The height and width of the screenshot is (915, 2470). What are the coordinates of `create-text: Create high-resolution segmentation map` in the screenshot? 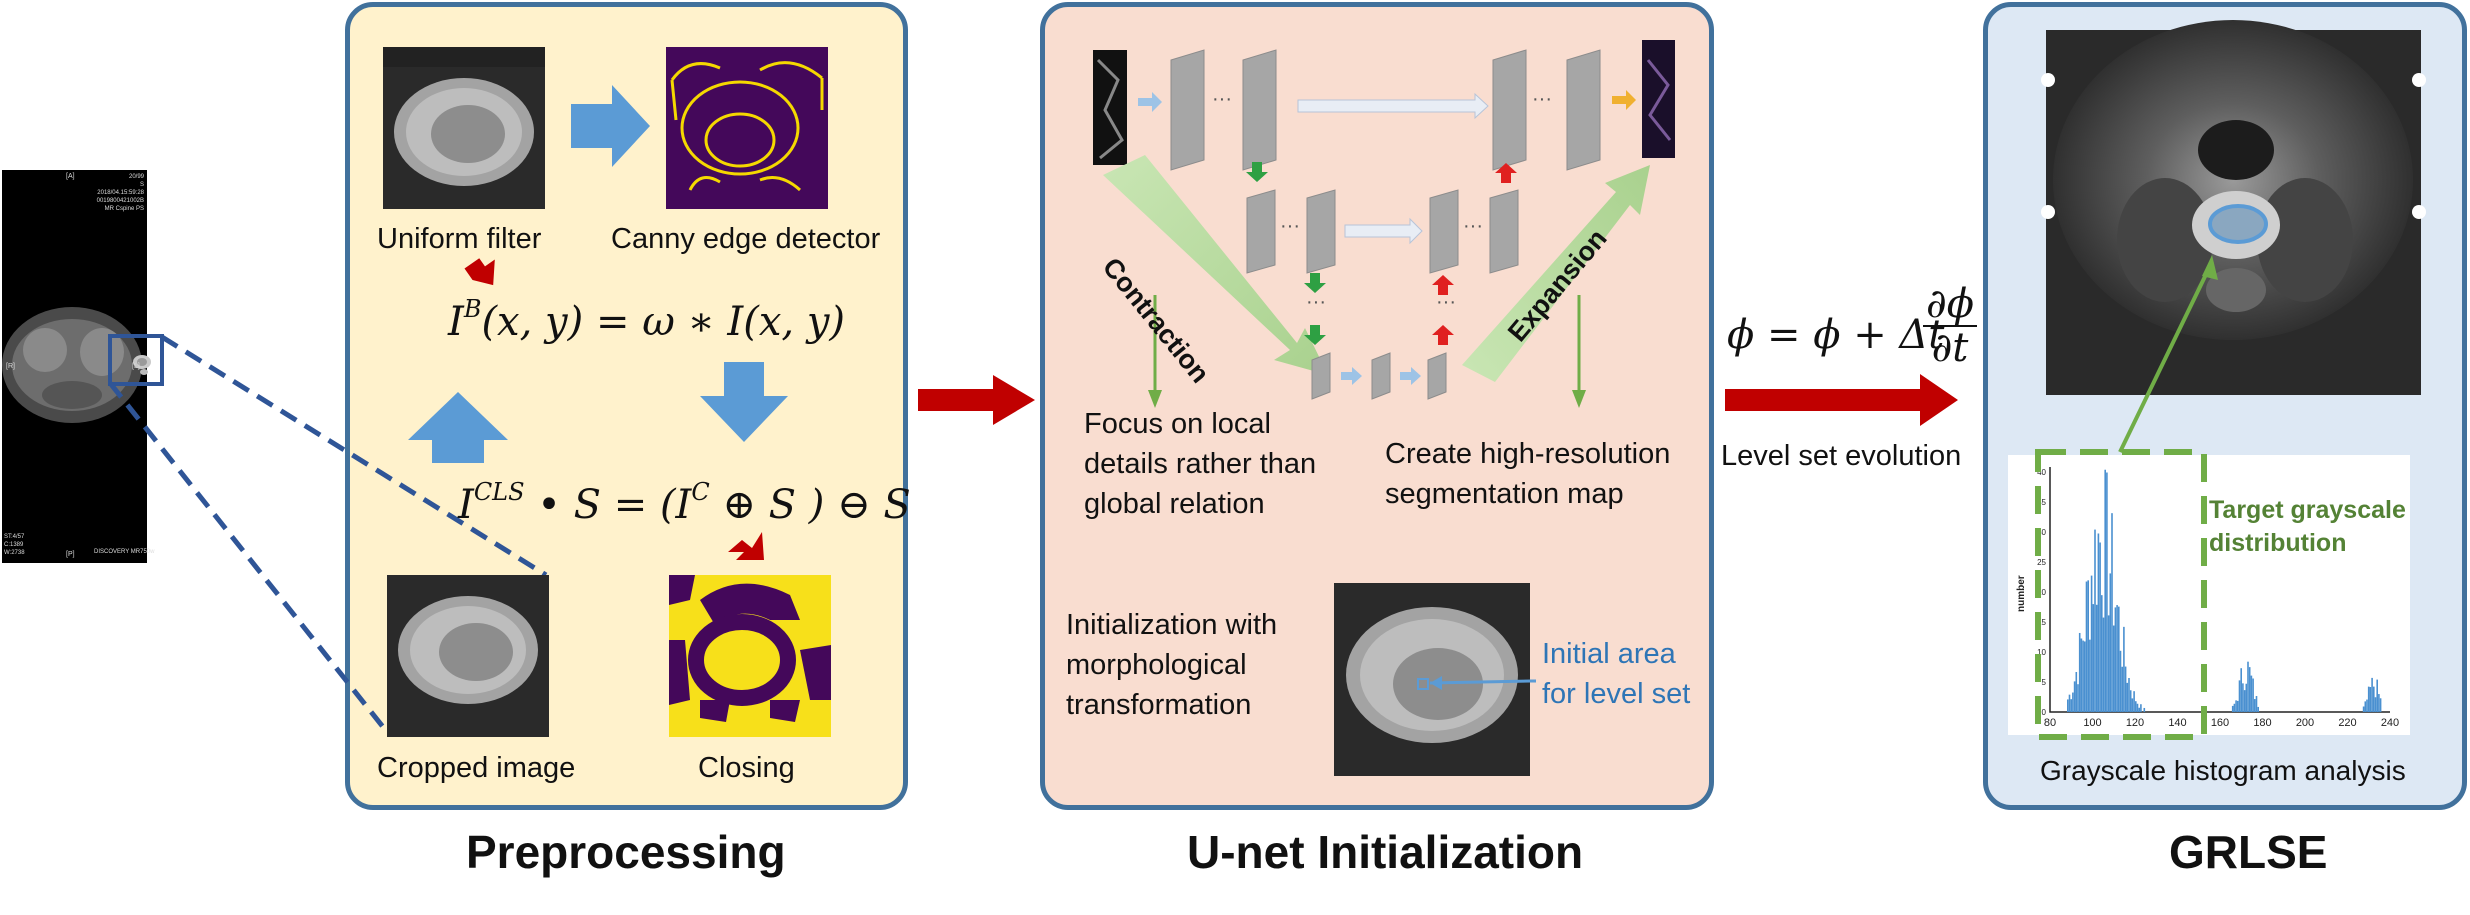 It's located at (1528, 474).